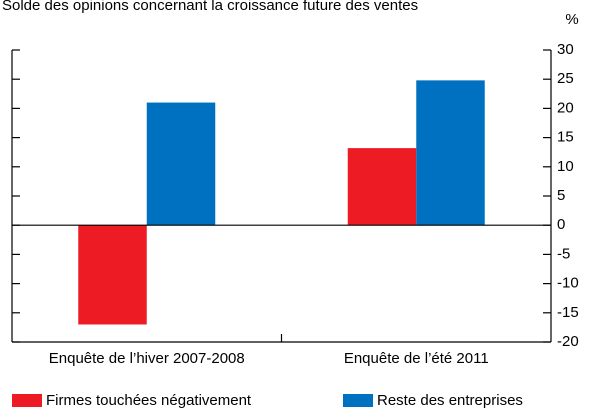 This screenshot has height=410, width=605. Describe the element at coordinates (568, 341) in the screenshot. I see `y-tick-label: -20` at that location.